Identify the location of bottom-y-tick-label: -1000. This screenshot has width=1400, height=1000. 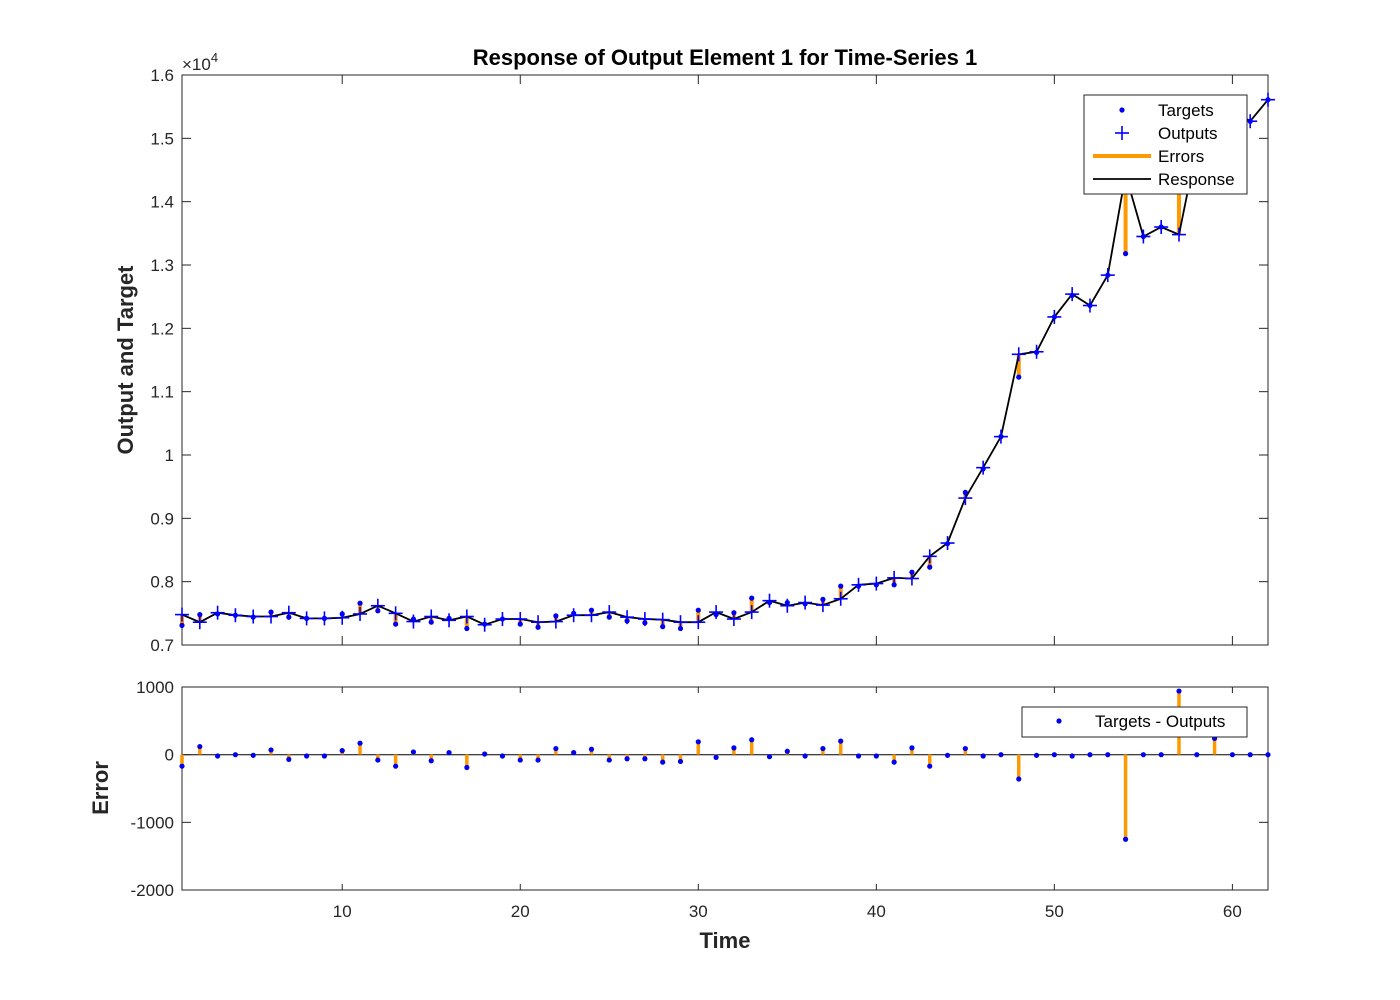
(152, 822).